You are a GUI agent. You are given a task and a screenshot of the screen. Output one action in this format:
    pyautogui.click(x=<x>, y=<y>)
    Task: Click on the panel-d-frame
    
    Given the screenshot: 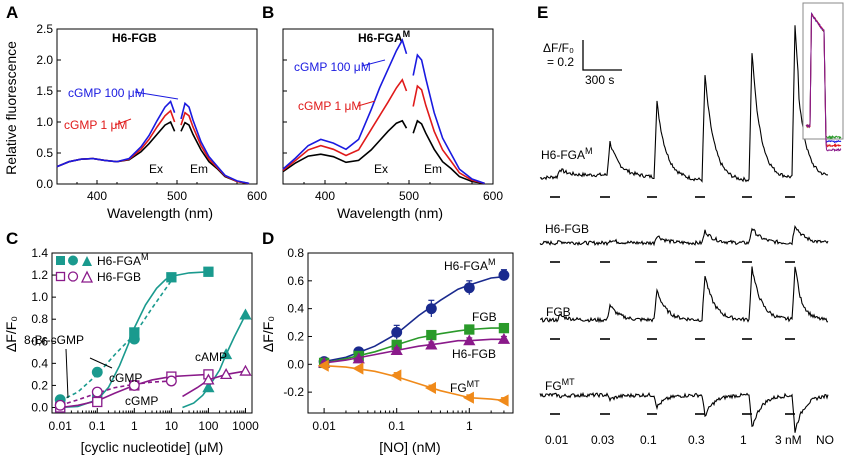 What is the action you would take?
    pyautogui.click(x=410, y=333)
    